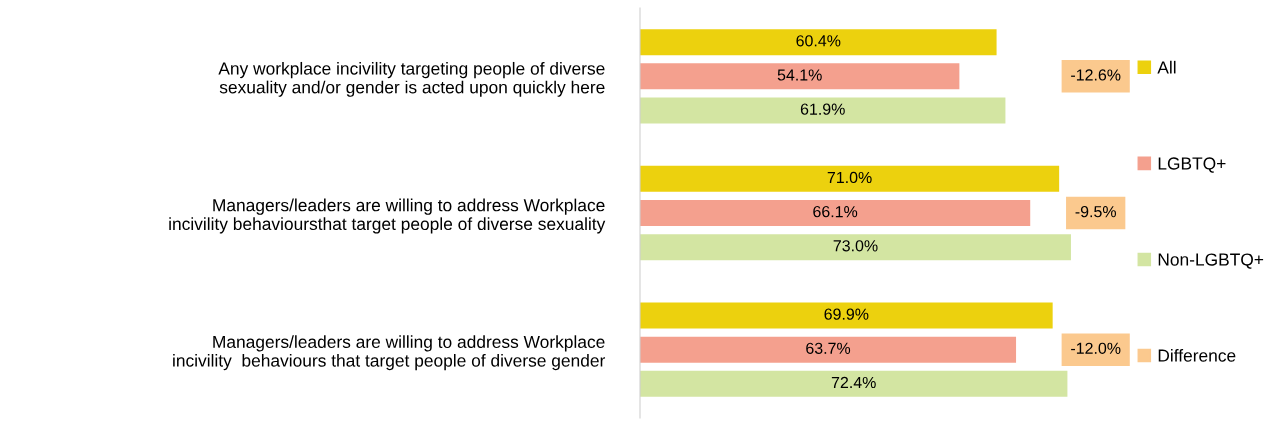 The image size is (1286, 426). I want to click on text: -9.5%, so click(1095, 211).